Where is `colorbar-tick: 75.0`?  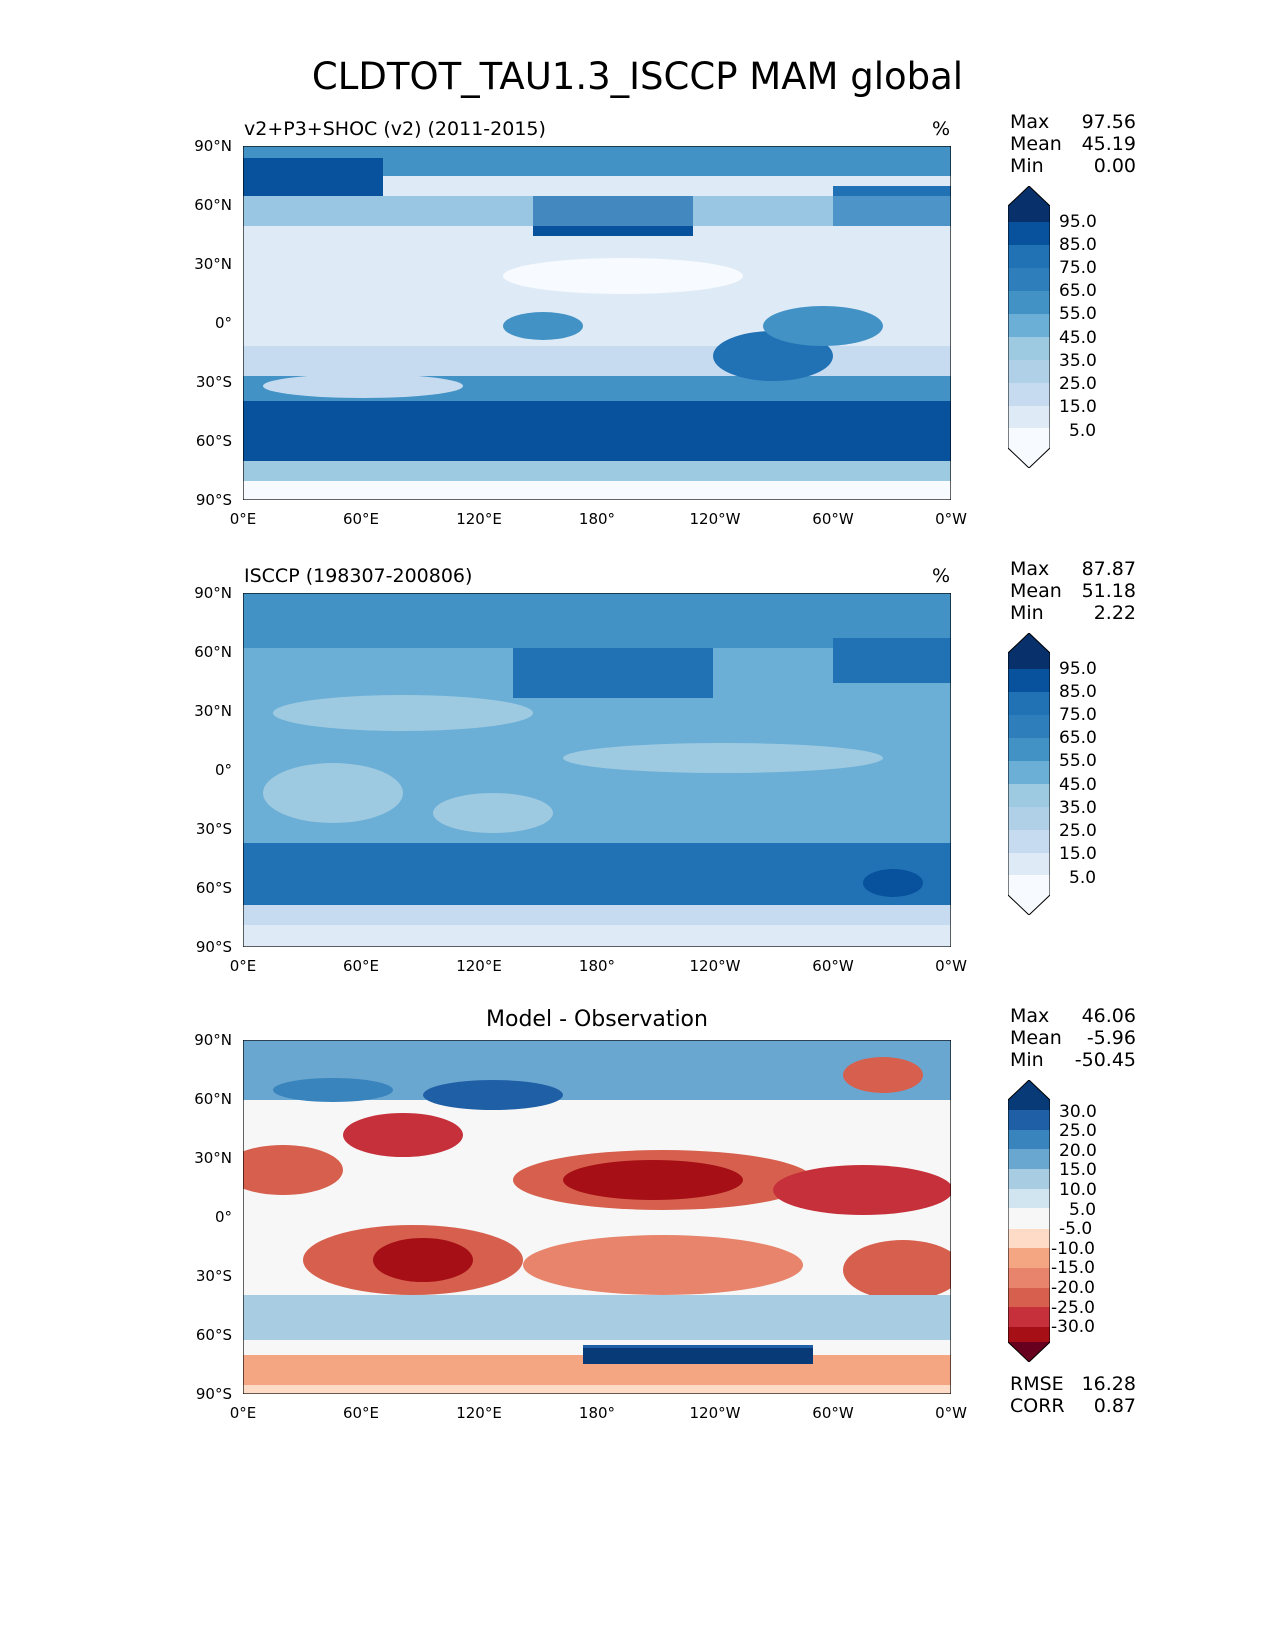 colorbar-tick: 75.0 is located at coordinates (1078, 715).